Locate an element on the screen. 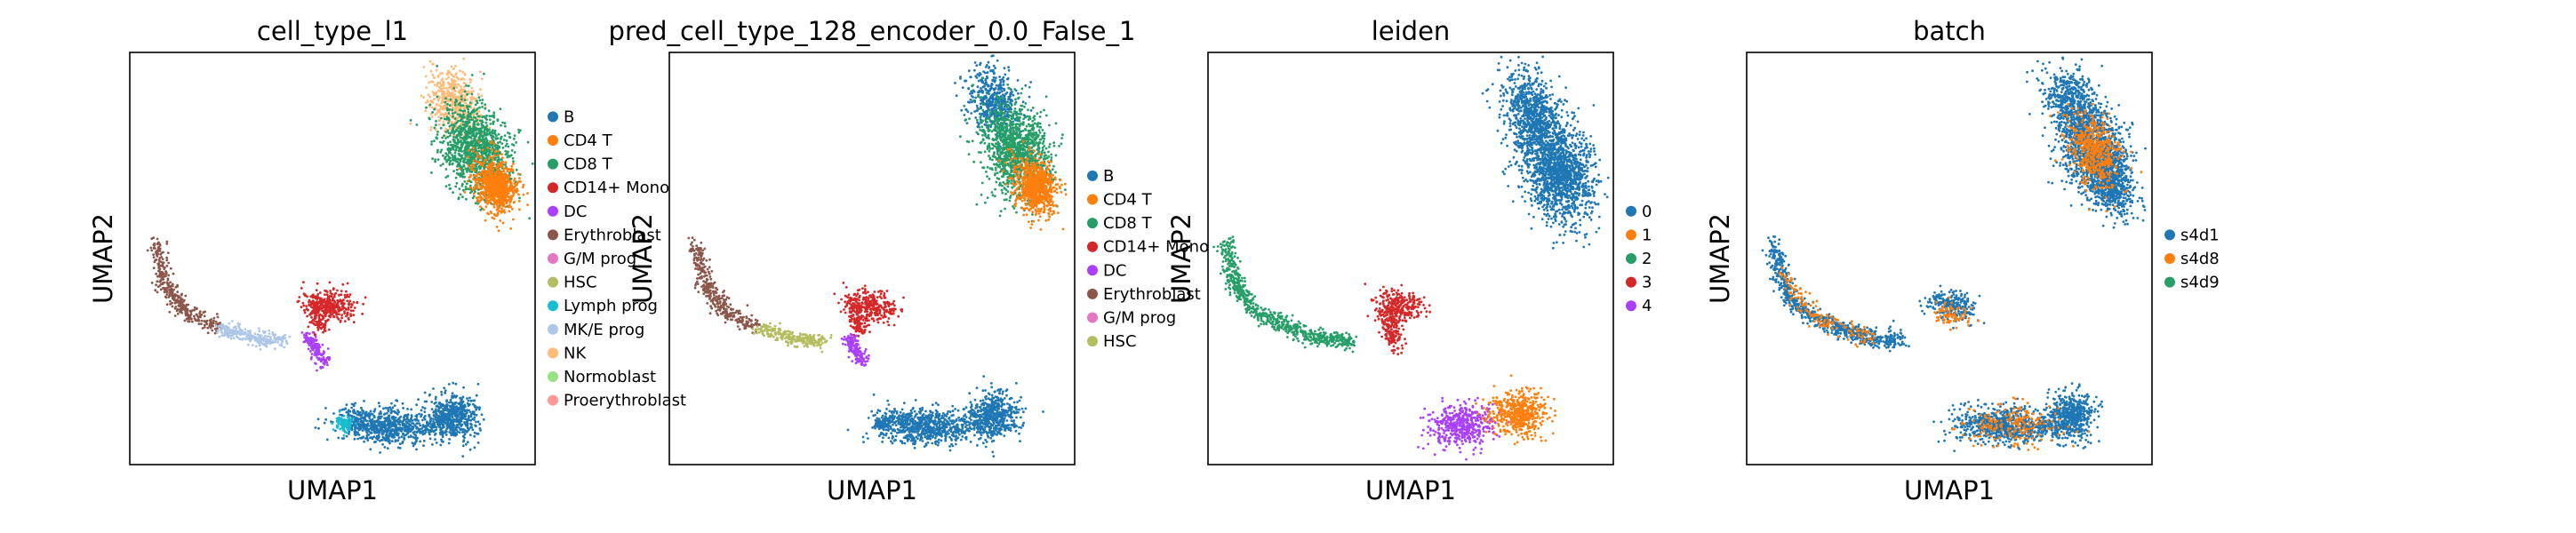 The height and width of the screenshot is (533, 2576). y-axis-label: UMAP2 is located at coordinates (103, 258).